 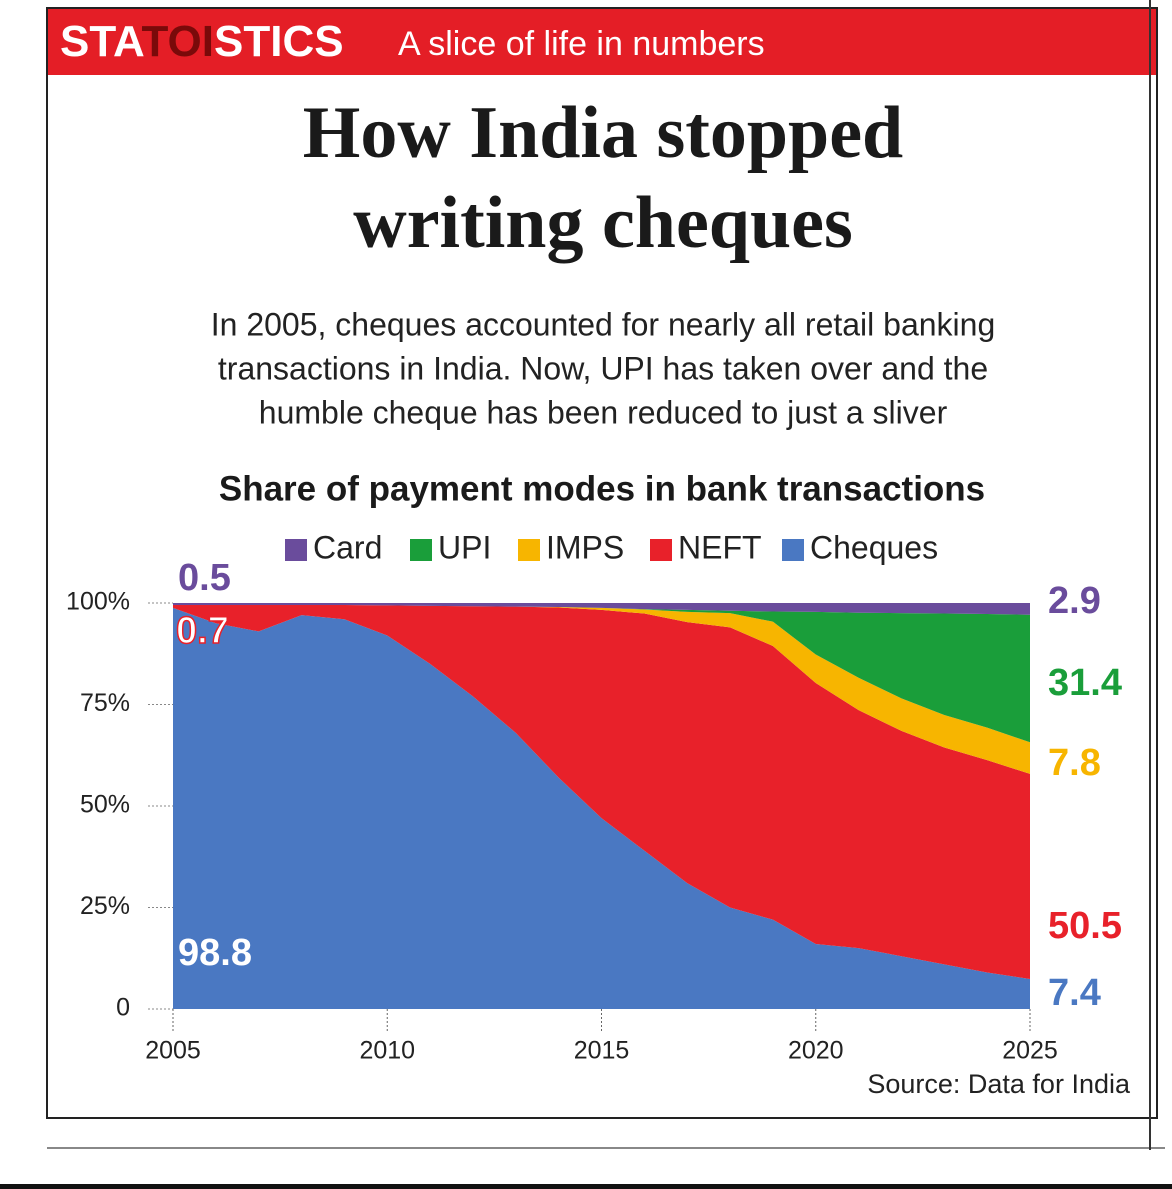 What do you see at coordinates (581, 44) in the screenshot?
I see `tagline: A slice of life in numbers` at bounding box center [581, 44].